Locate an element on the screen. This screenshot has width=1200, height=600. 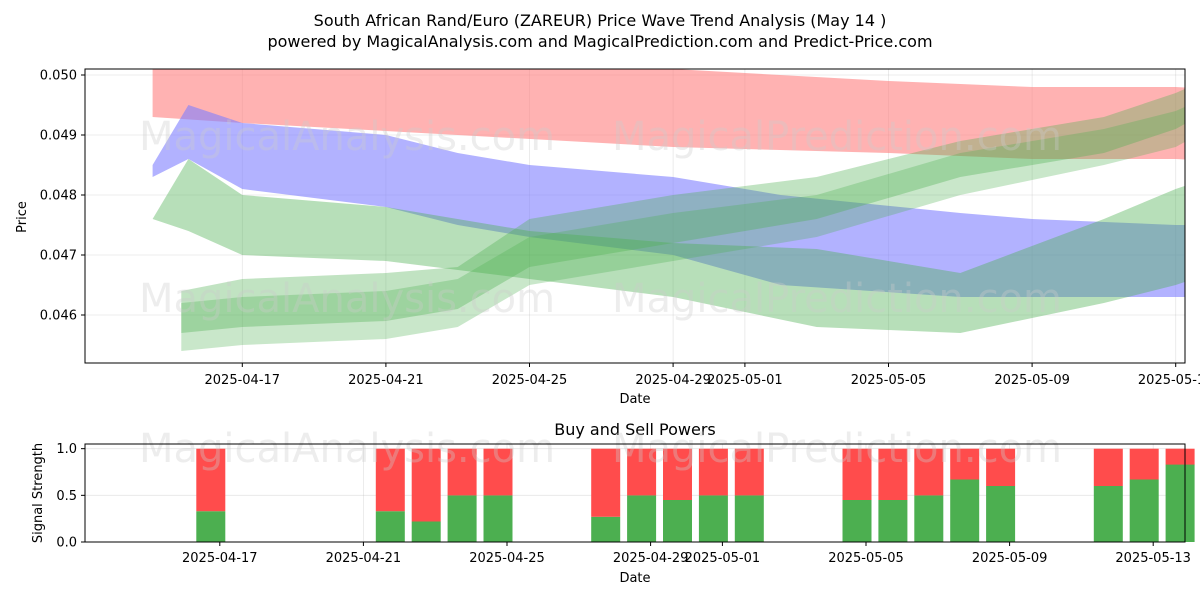
bottom-y-axis-label: Signal Strength is located at coordinates (38, 493).